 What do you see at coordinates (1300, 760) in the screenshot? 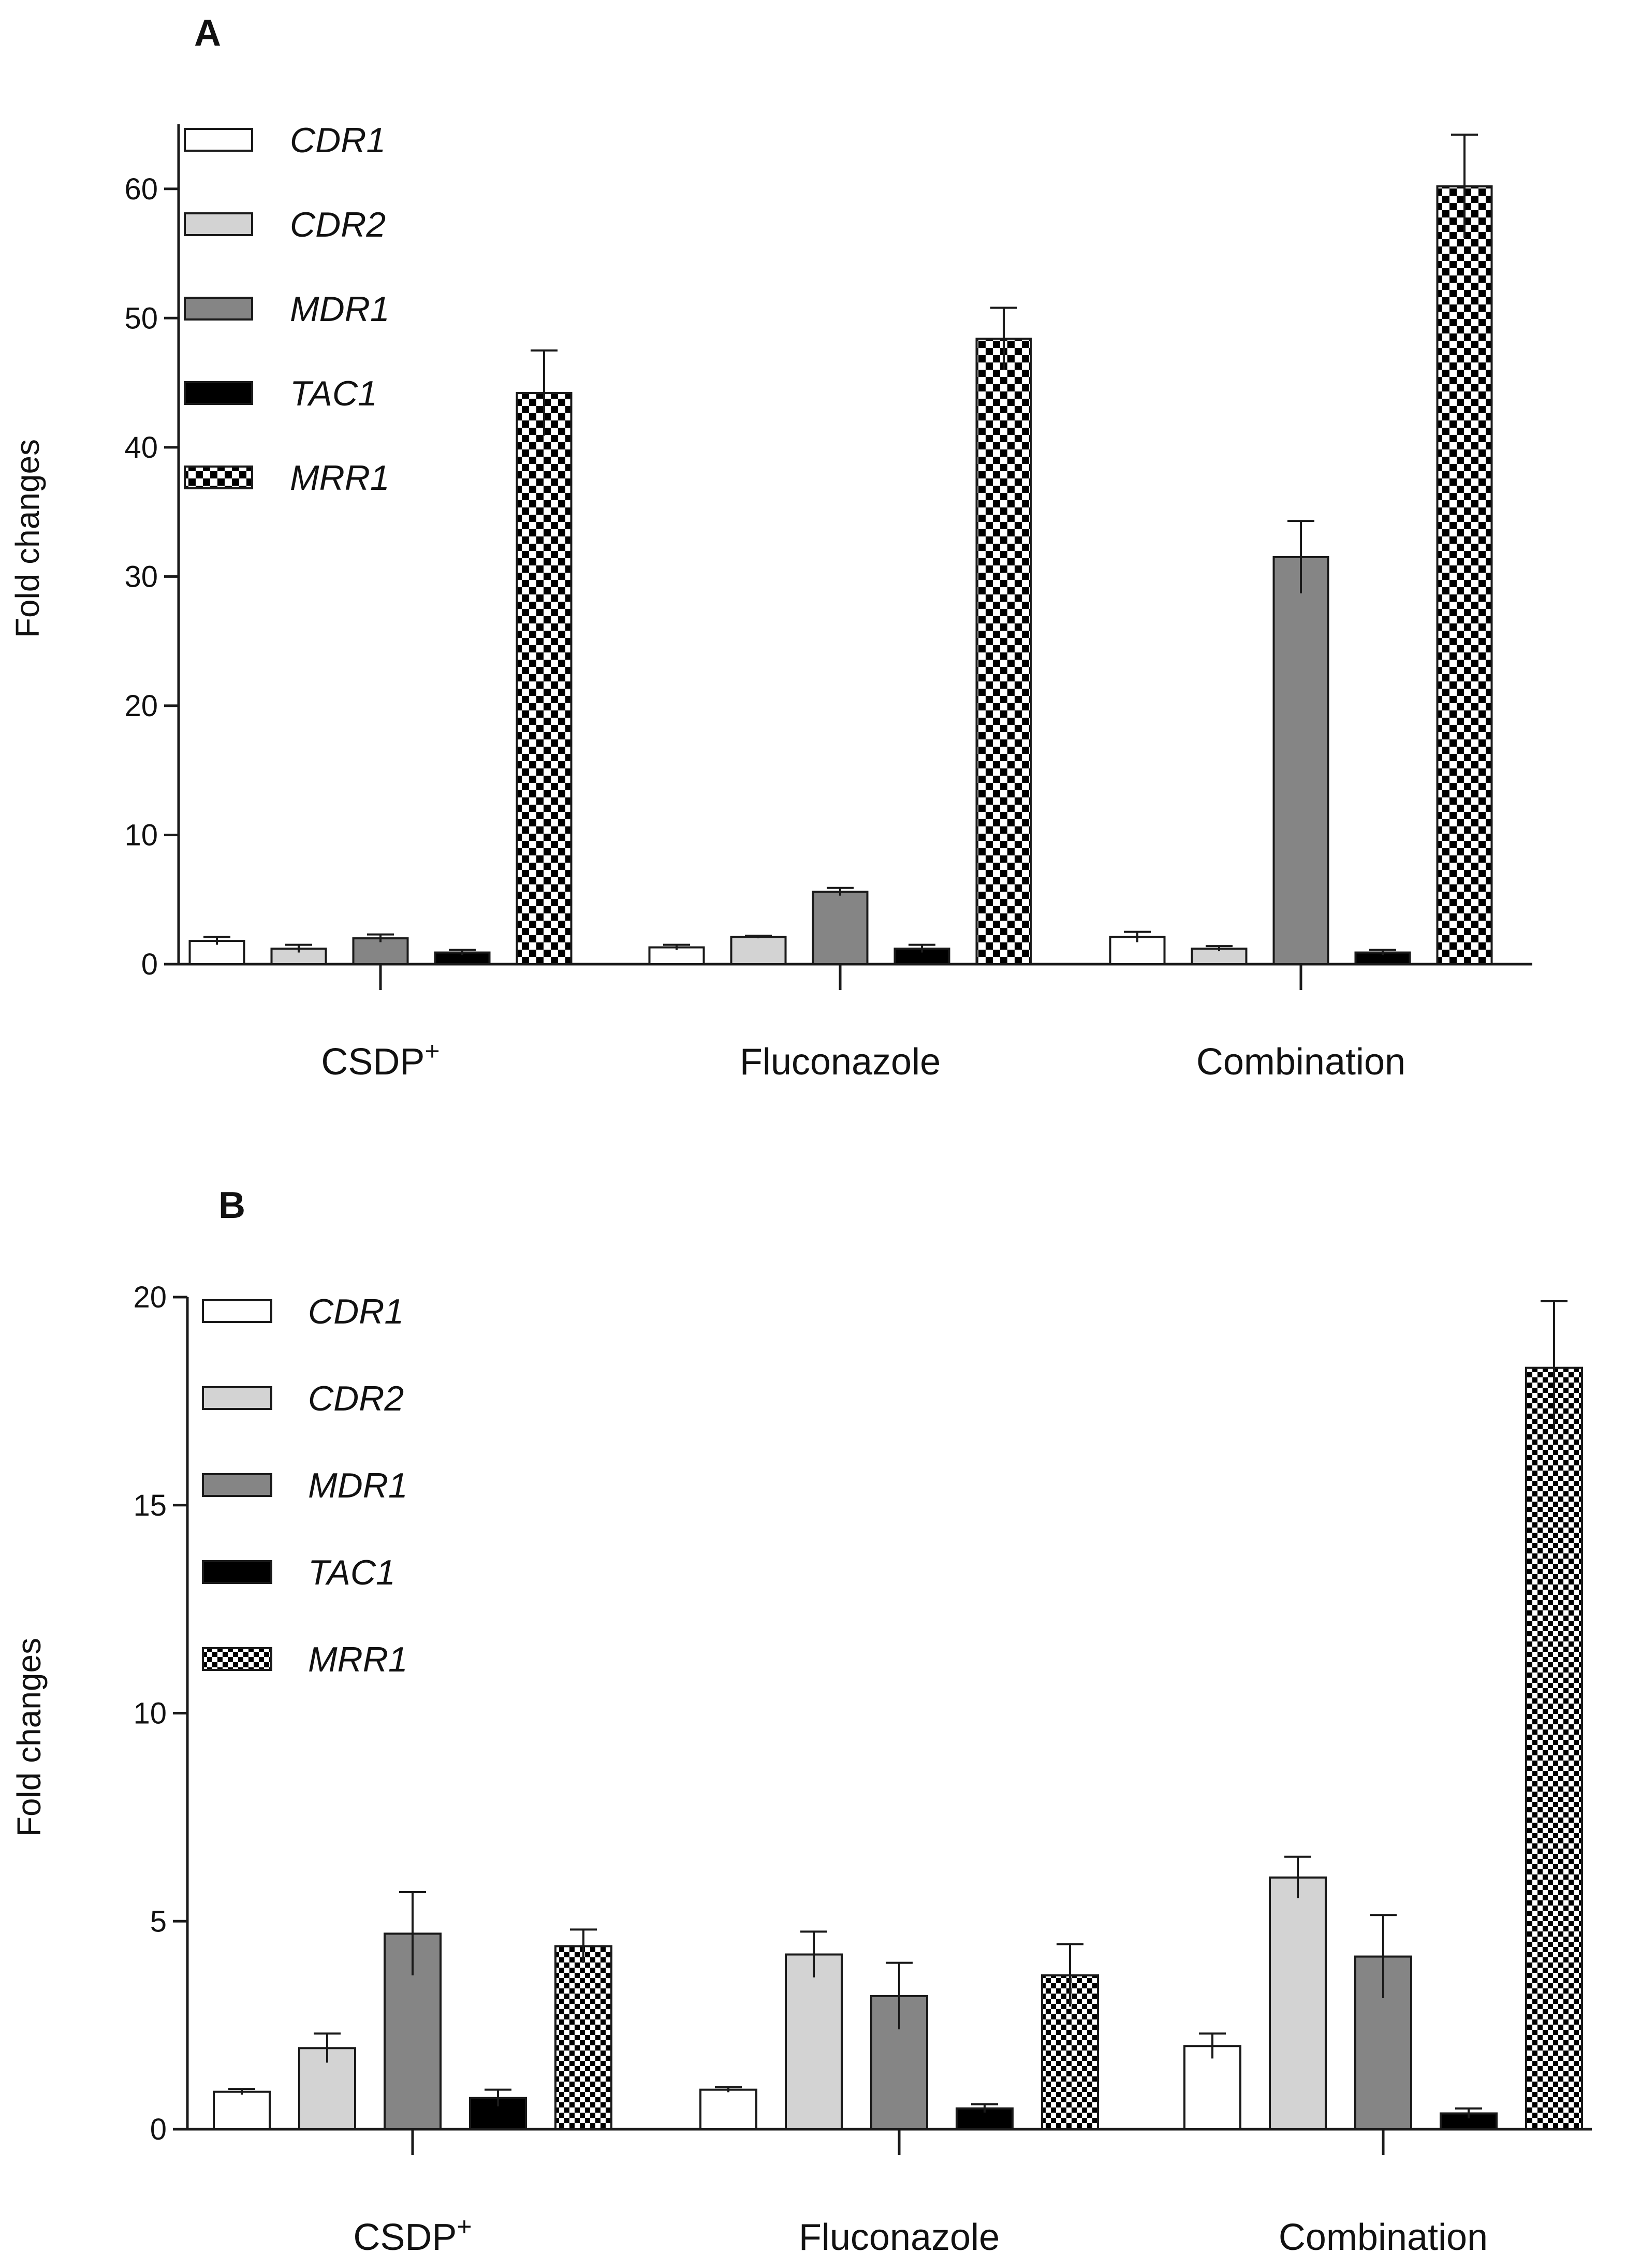
I see `bar-mdr1-combination` at bounding box center [1300, 760].